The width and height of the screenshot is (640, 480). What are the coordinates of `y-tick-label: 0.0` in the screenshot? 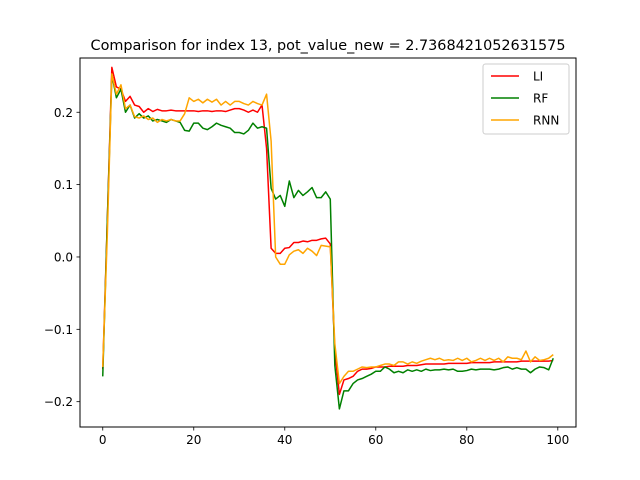 It's located at (63, 257).